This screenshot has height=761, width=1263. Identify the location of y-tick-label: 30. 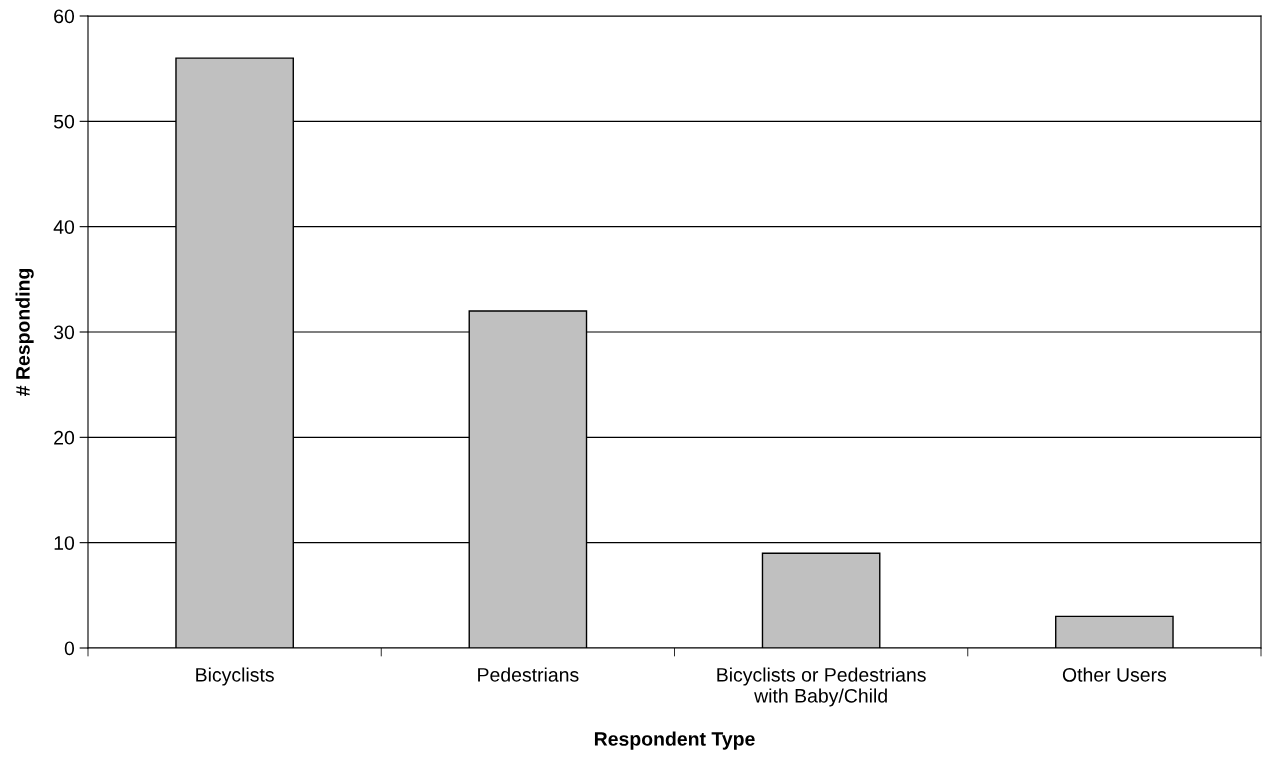
(64, 332).